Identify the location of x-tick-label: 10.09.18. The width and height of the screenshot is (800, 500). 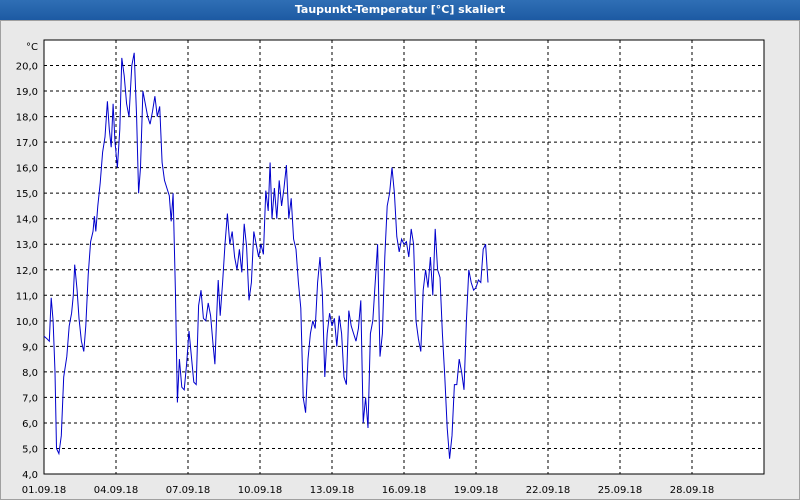
(260, 490).